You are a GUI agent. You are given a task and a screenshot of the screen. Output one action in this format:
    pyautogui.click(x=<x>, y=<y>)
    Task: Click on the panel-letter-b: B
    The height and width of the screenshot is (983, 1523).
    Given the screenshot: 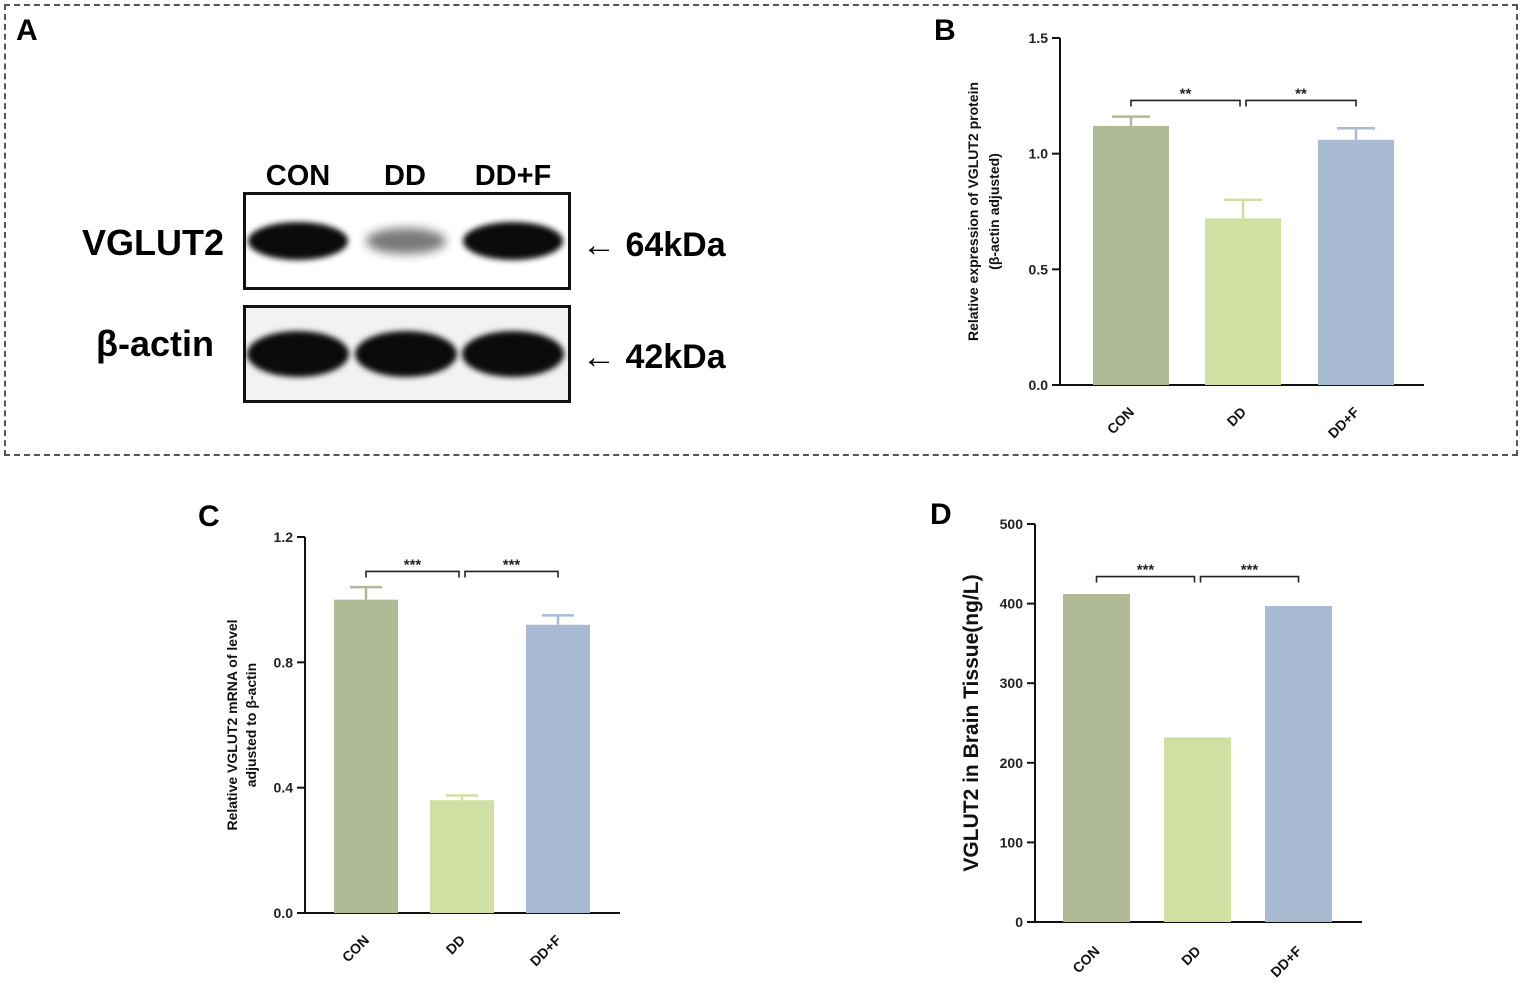 What is the action you would take?
    pyautogui.click(x=945, y=30)
    